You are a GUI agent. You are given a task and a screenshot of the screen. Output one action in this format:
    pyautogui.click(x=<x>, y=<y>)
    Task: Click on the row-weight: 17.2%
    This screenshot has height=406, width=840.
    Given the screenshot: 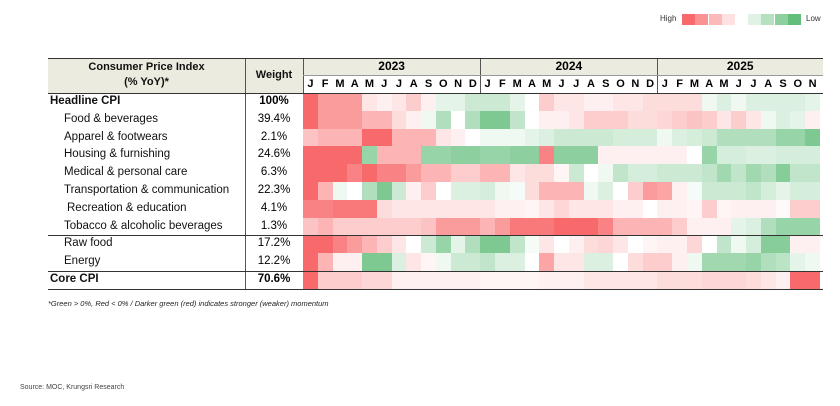 What is the action you would take?
    pyautogui.click(x=274, y=243)
    